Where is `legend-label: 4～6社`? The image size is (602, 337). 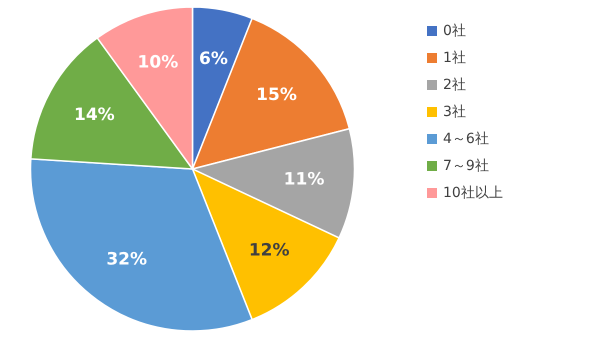
legend-label: 4～6社 is located at coordinates (466, 139).